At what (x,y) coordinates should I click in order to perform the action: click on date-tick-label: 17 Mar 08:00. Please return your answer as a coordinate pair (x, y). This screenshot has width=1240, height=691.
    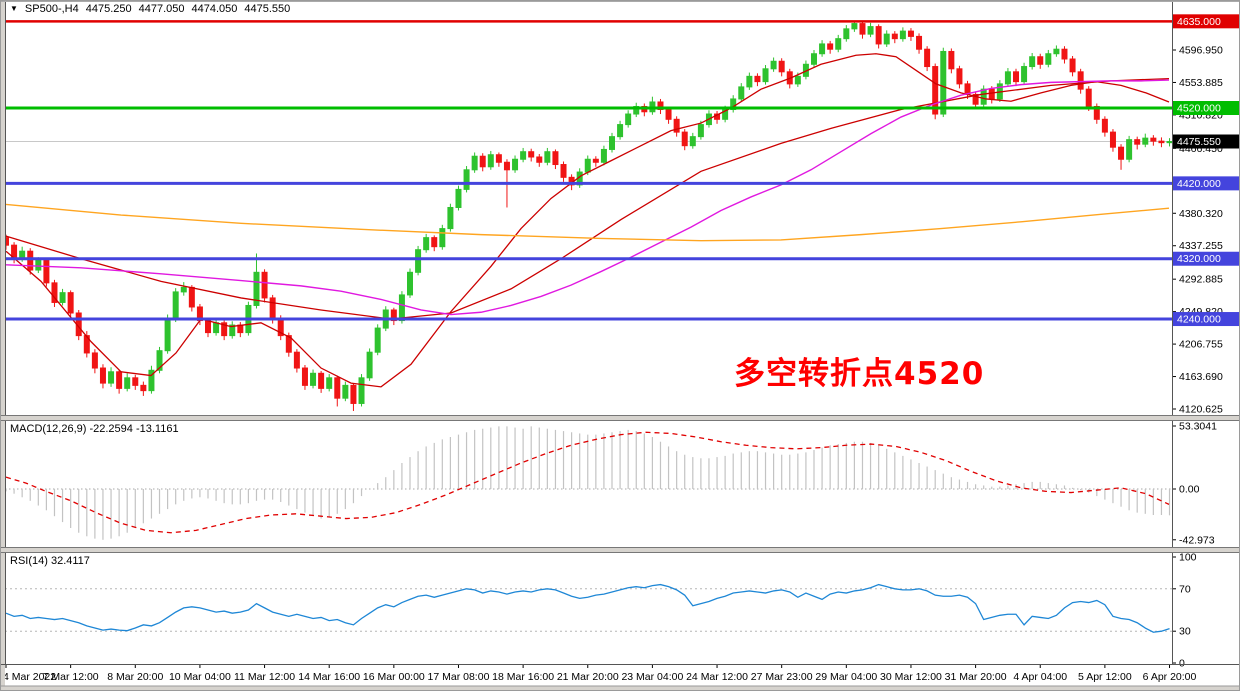
    Looking at the image, I should click on (459, 677).